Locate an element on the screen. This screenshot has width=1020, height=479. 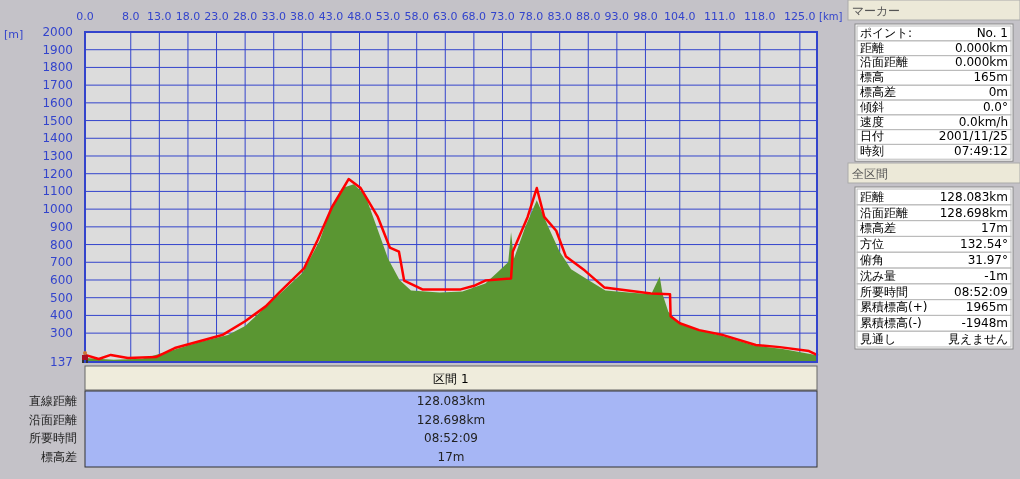
text: 0.0° is located at coordinates (995, 106).